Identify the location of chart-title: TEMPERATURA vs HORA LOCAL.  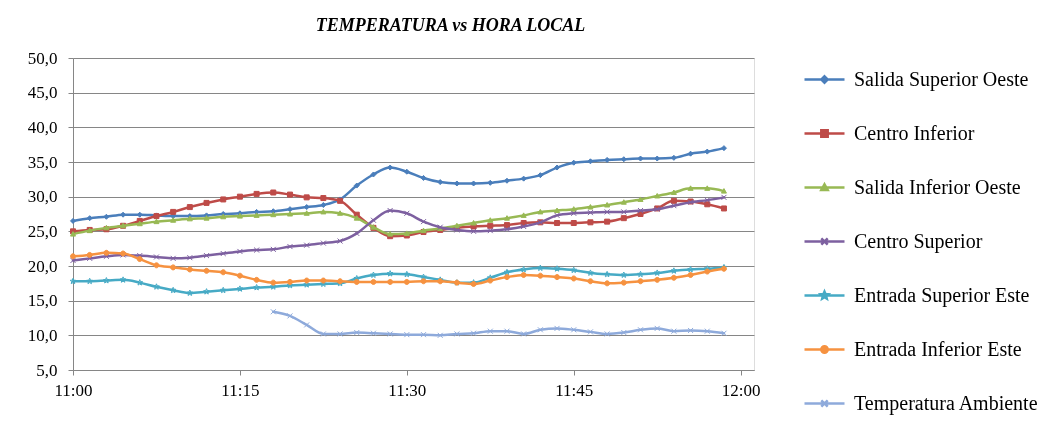
(450, 25).